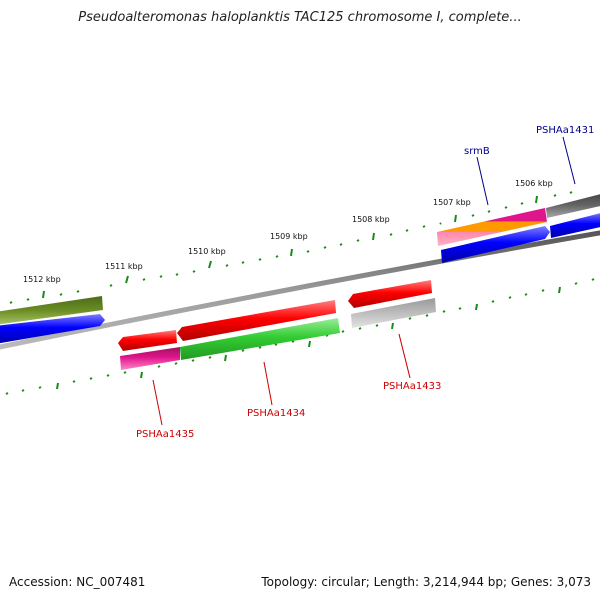 The width and height of the screenshot is (600, 600). I want to click on scale-label-1507: 1507 kbp, so click(452, 202).